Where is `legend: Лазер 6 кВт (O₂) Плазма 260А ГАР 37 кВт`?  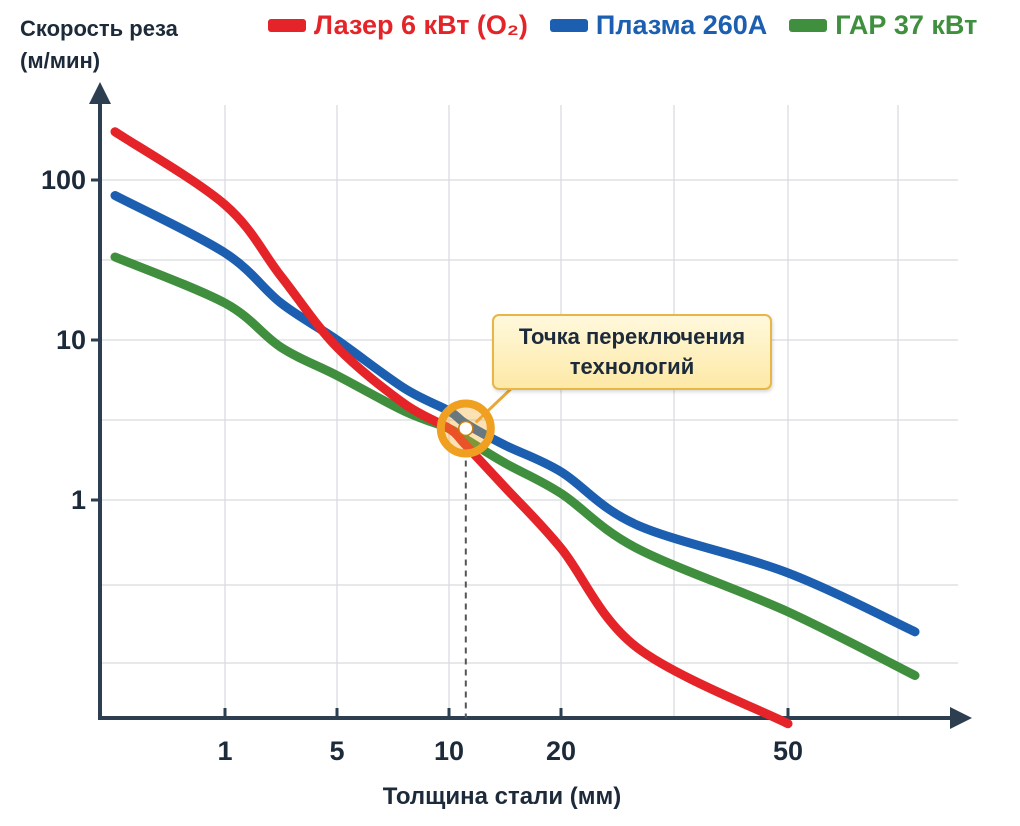 legend: Лазер 6 кВт (O₂) Плазма 260А ГАР 37 кВт is located at coordinates (633, 25).